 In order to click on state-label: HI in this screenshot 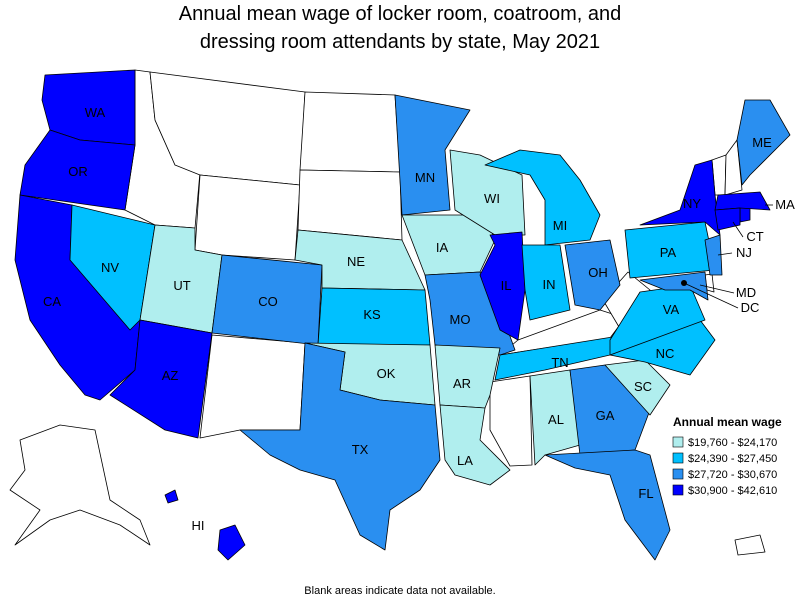, I will do `click(198, 525)`.